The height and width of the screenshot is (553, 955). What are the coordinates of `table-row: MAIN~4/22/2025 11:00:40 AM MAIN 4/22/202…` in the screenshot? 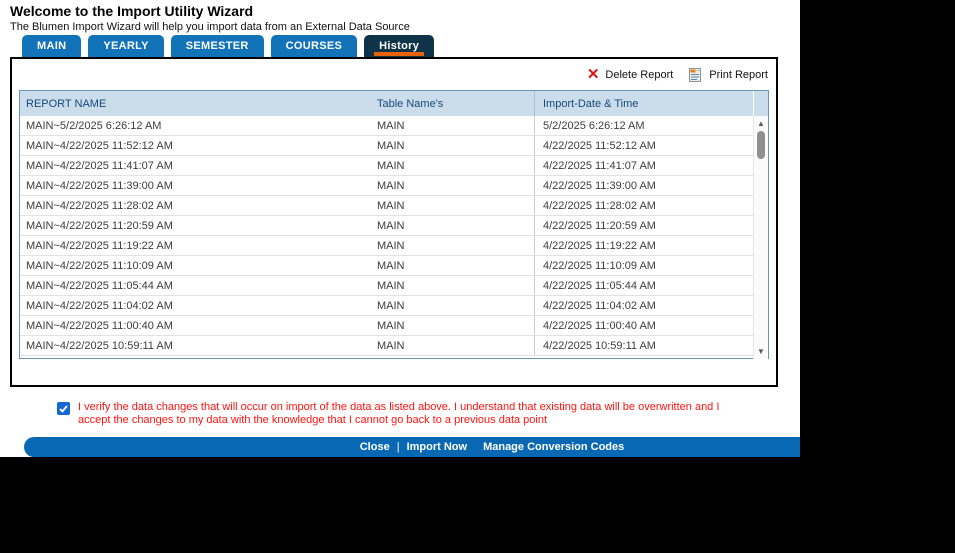 It's located at (394, 326).